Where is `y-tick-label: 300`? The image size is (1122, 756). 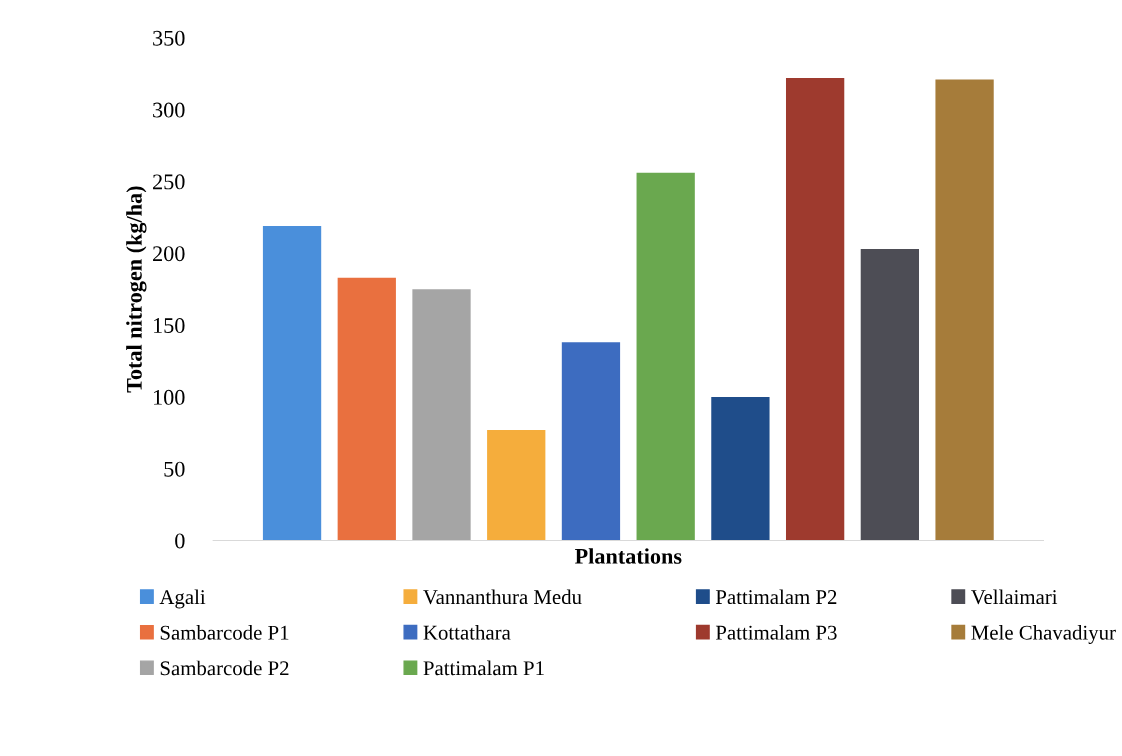 y-tick-label: 300 is located at coordinates (169, 110).